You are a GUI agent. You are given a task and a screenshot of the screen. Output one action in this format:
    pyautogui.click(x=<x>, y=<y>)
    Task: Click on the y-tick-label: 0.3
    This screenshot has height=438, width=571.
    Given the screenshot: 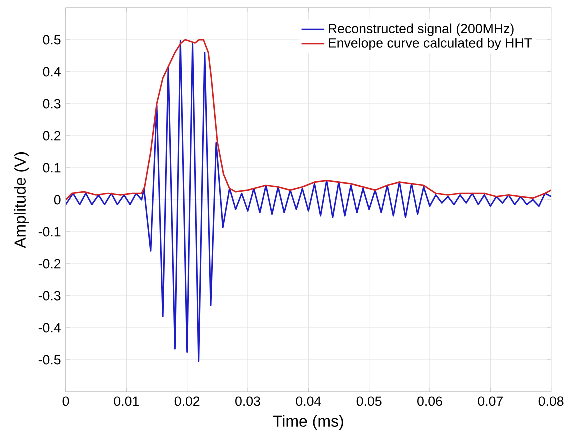 What is the action you would take?
    pyautogui.click(x=52, y=104)
    